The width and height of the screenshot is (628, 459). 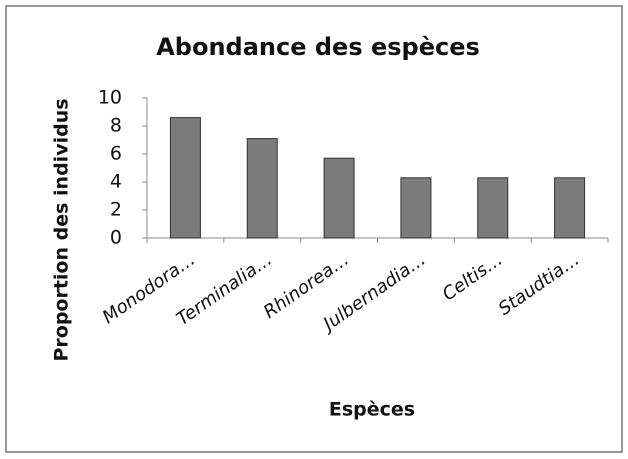 I want to click on y-tick-label: 6, so click(x=116, y=154).